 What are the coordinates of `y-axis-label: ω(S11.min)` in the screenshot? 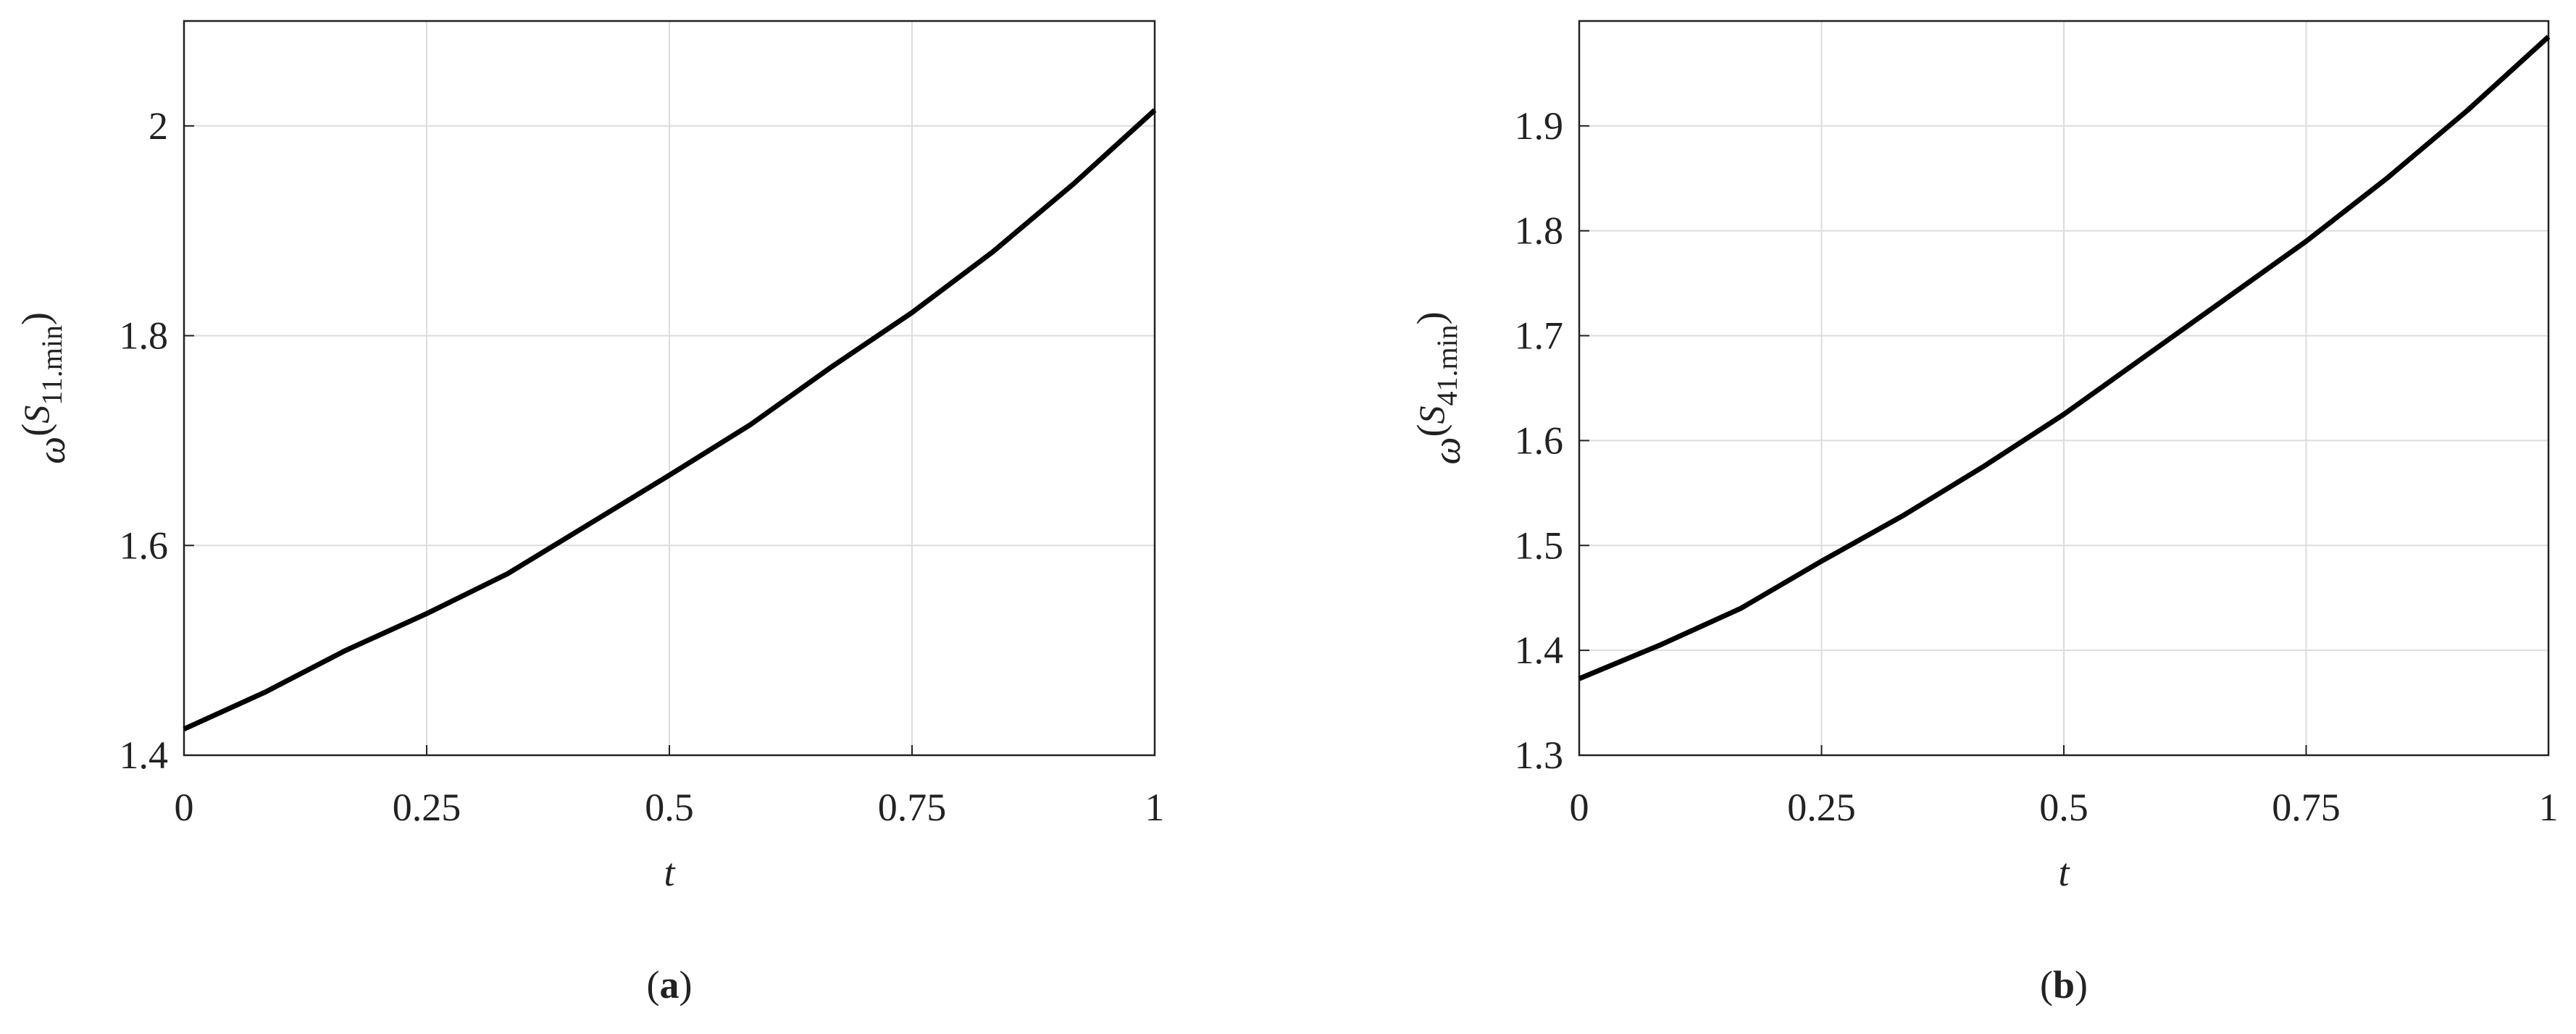 It's located at (43, 388).